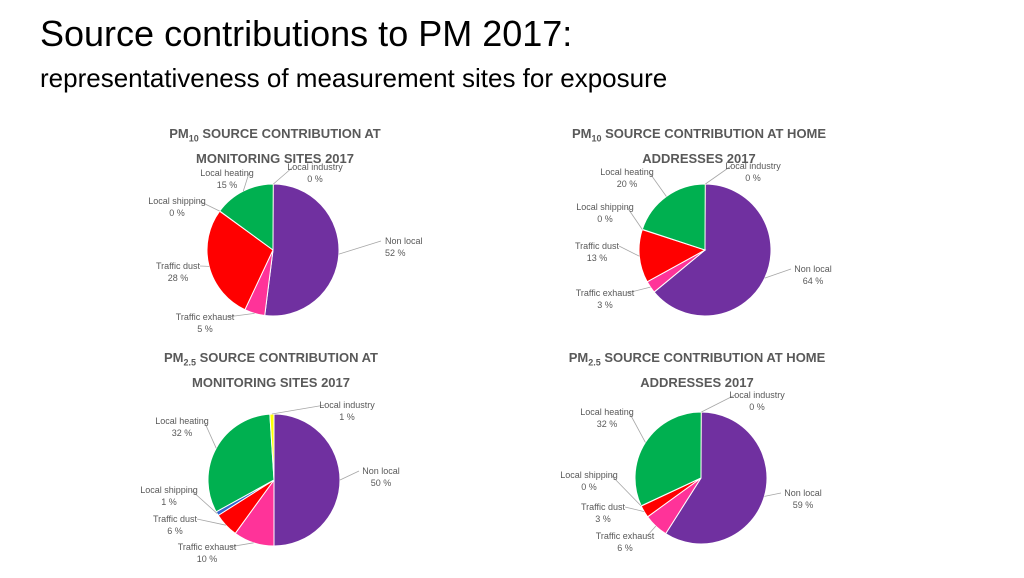 This screenshot has width=1024, height=578. I want to click on slice-value-traffic-exhaust: 6 %, so click(625, 548).